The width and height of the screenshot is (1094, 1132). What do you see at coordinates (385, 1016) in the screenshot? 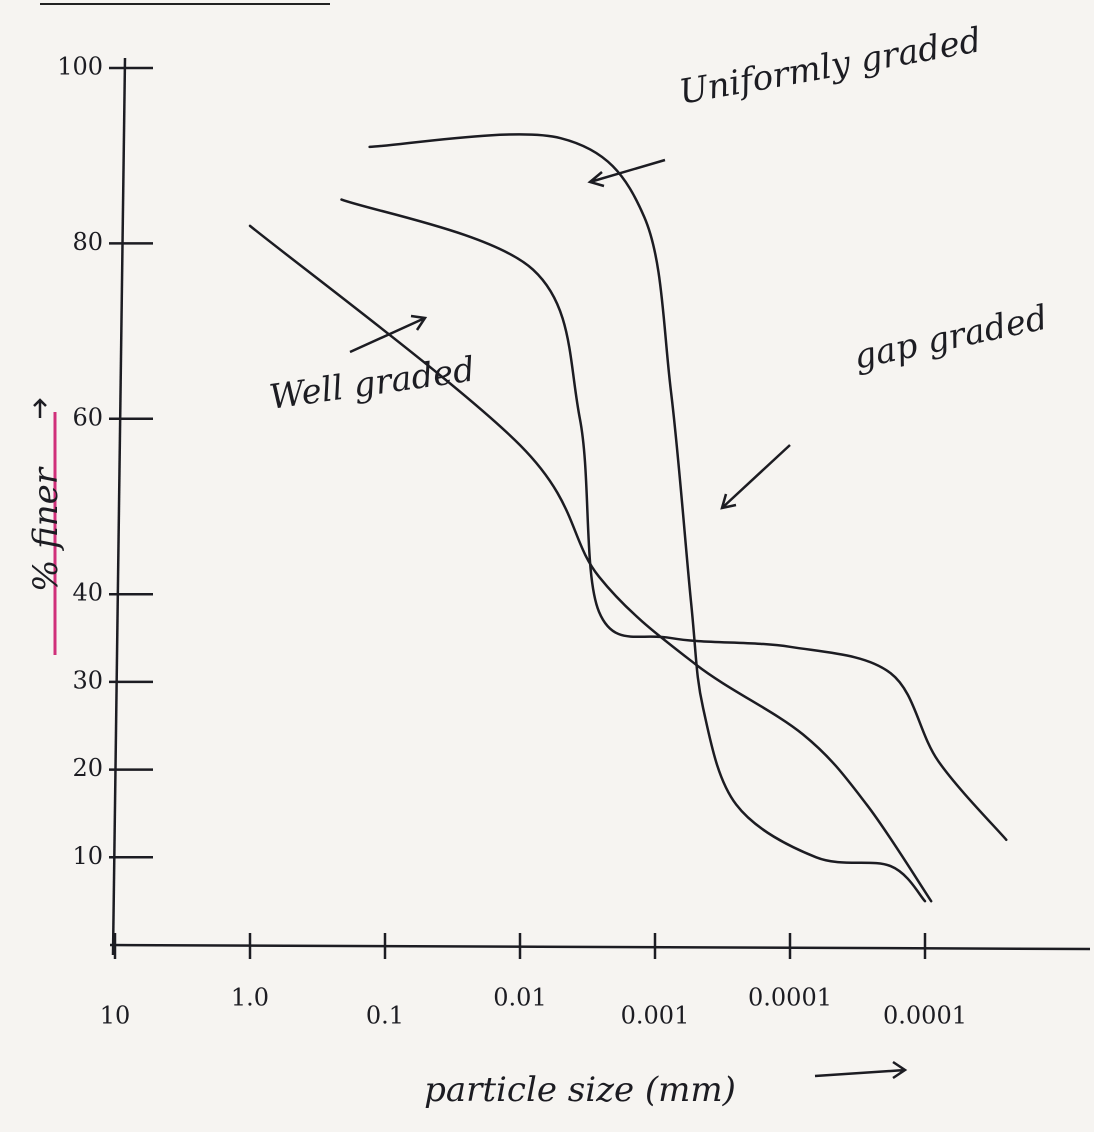
I see `x-tick-label: 0.1` at bounding box center [385, 1016].